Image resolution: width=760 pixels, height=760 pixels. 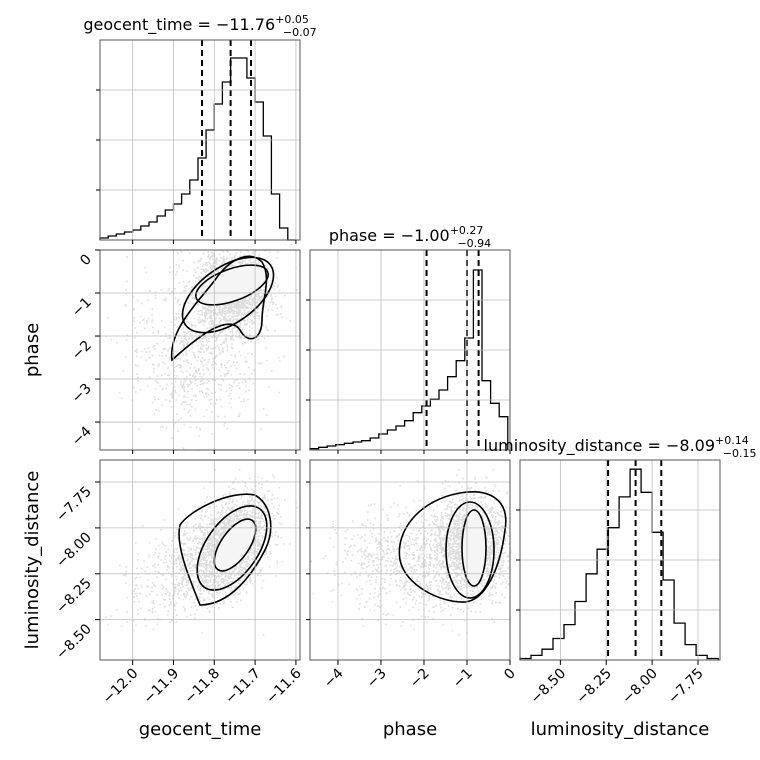 I want to click on y-tick-label: −7.75, so click(x=74, y=505).